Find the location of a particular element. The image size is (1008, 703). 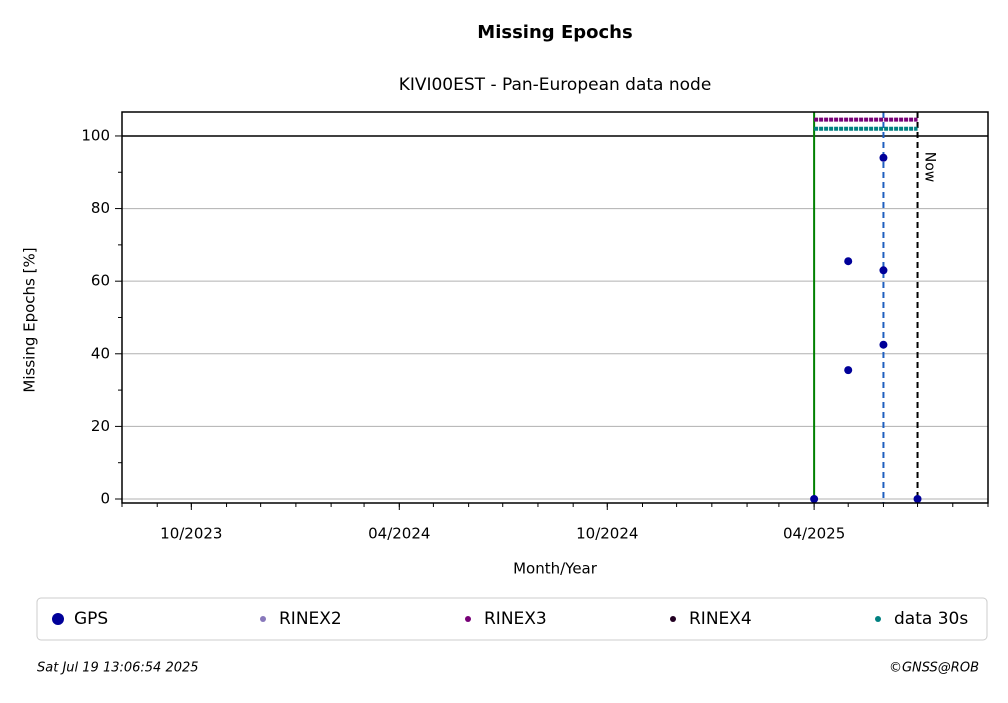

legend-box is located at coordinates (512, 619).